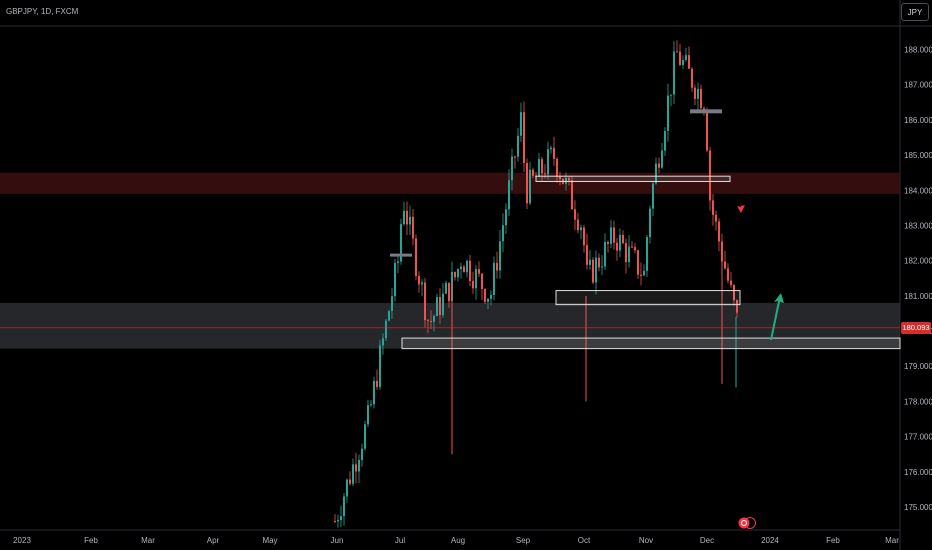  What do you see at coordinates (777, 316) in the screenshot?
I see `arrow-up-icon` at bounding box center [777, 316].